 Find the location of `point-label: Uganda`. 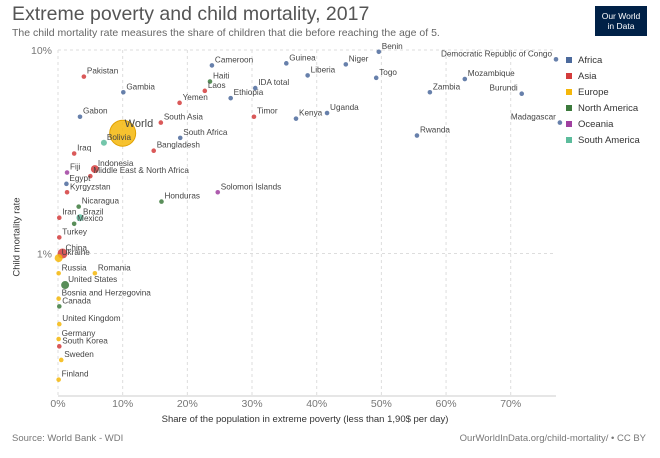

point-label: Uganda is located at coordinates (344, 107).